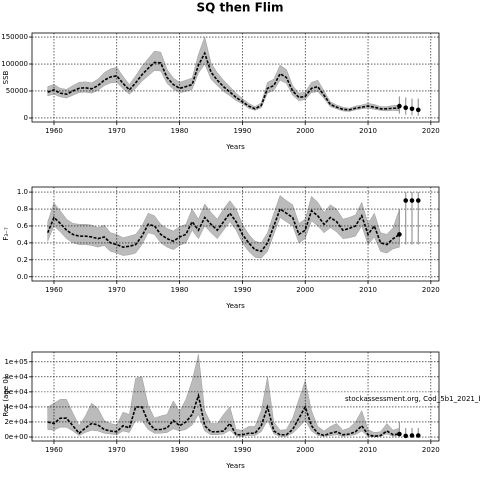  I want to click on y-tick-label: 0.2, so click(22, 260).